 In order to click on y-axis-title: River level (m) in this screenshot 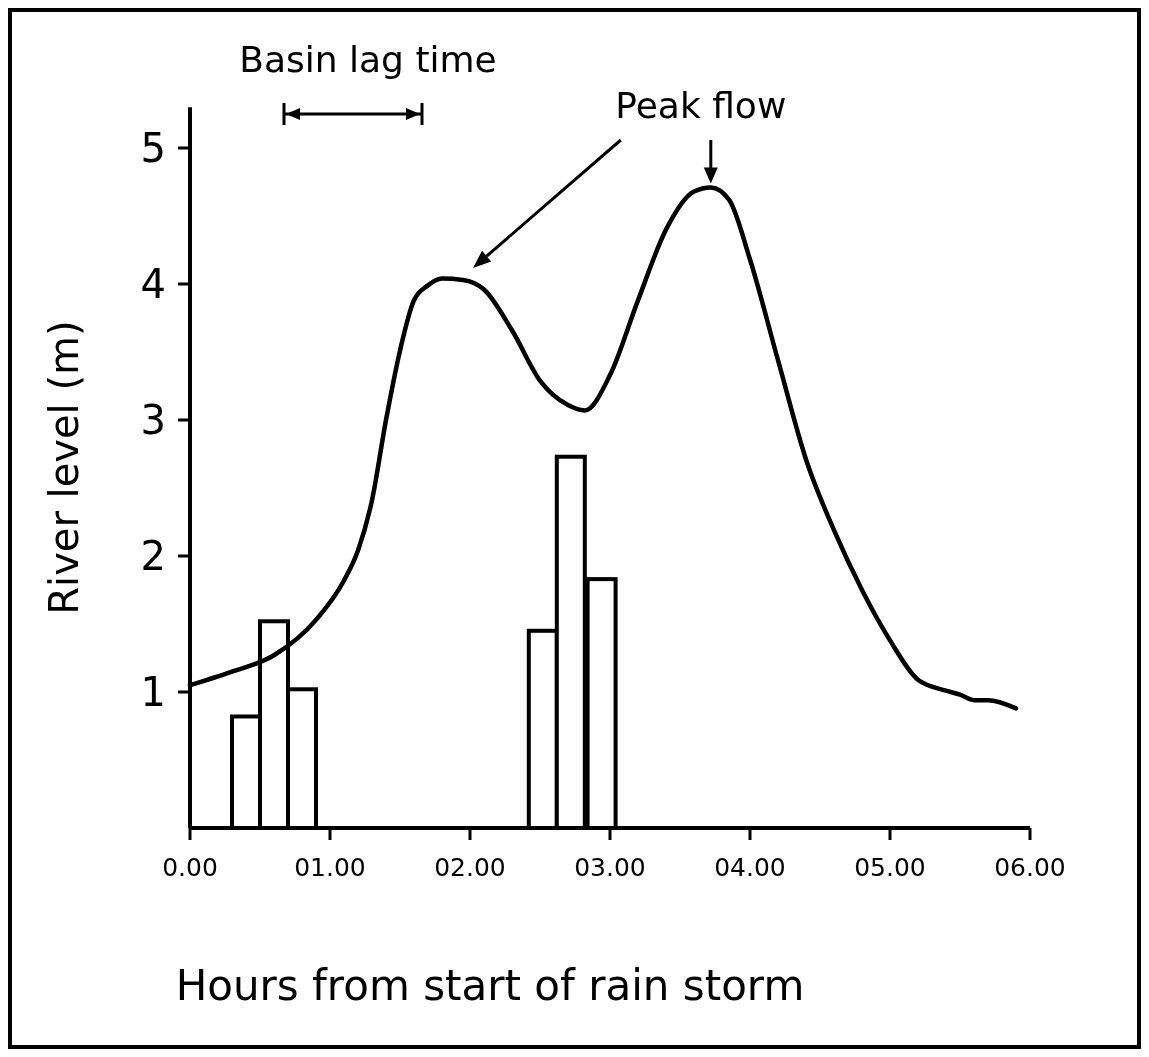, I will do `click(64, 467)`.